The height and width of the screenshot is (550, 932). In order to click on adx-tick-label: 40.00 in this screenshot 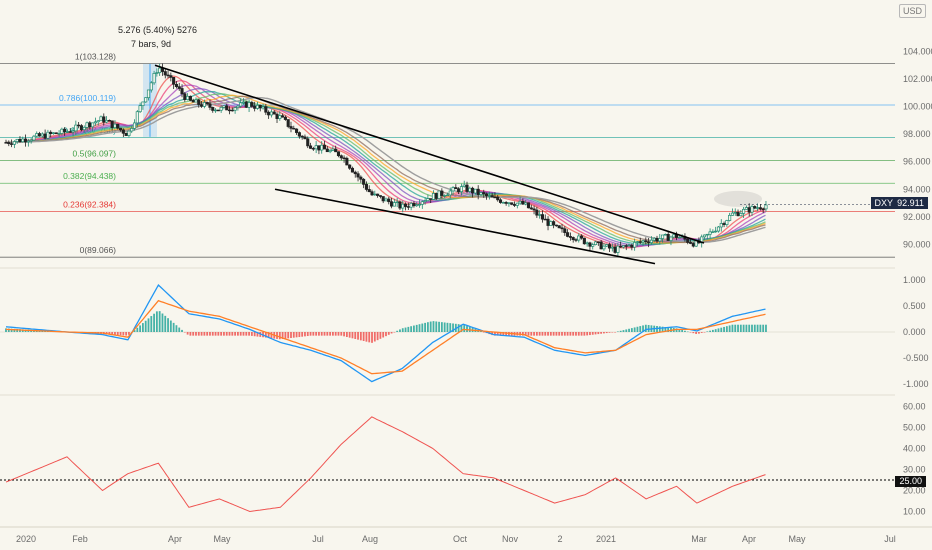, I will do `click(914, 448)`.